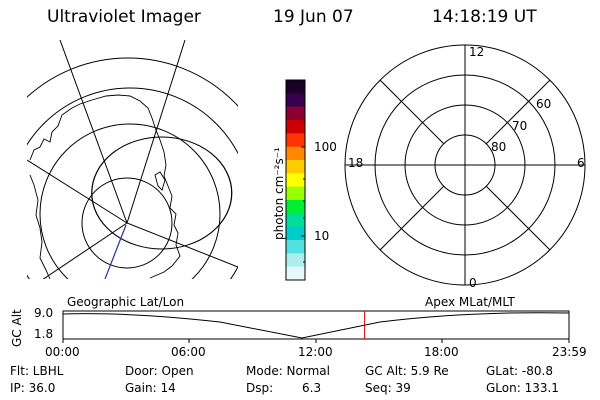  I want to click on polar-map-label: Apex MLat/MLT, so click(470, 302).